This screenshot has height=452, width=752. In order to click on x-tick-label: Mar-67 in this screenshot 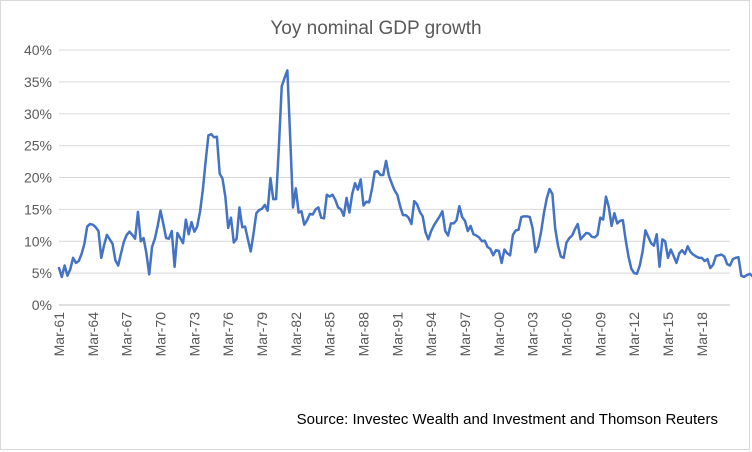, I will do `click(127, 334)`.